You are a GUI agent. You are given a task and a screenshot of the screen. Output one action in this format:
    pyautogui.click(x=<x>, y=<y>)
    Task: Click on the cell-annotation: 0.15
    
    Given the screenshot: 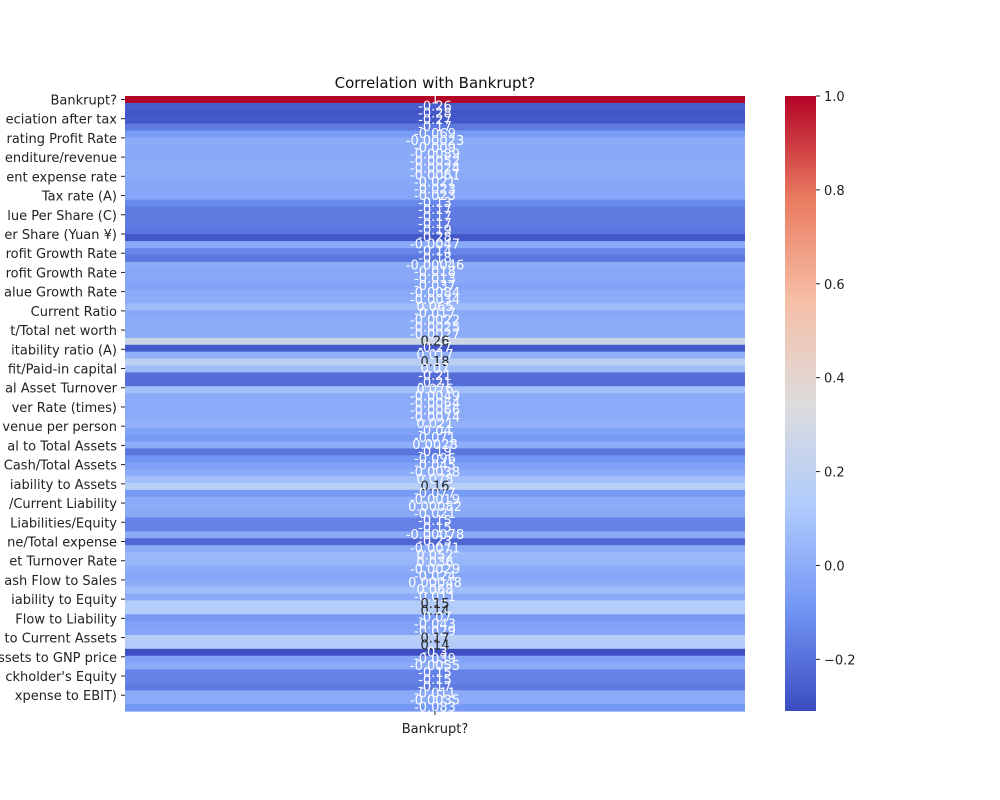 What is the action you would take?
    pyautogui.click(x=435, y=604)
    